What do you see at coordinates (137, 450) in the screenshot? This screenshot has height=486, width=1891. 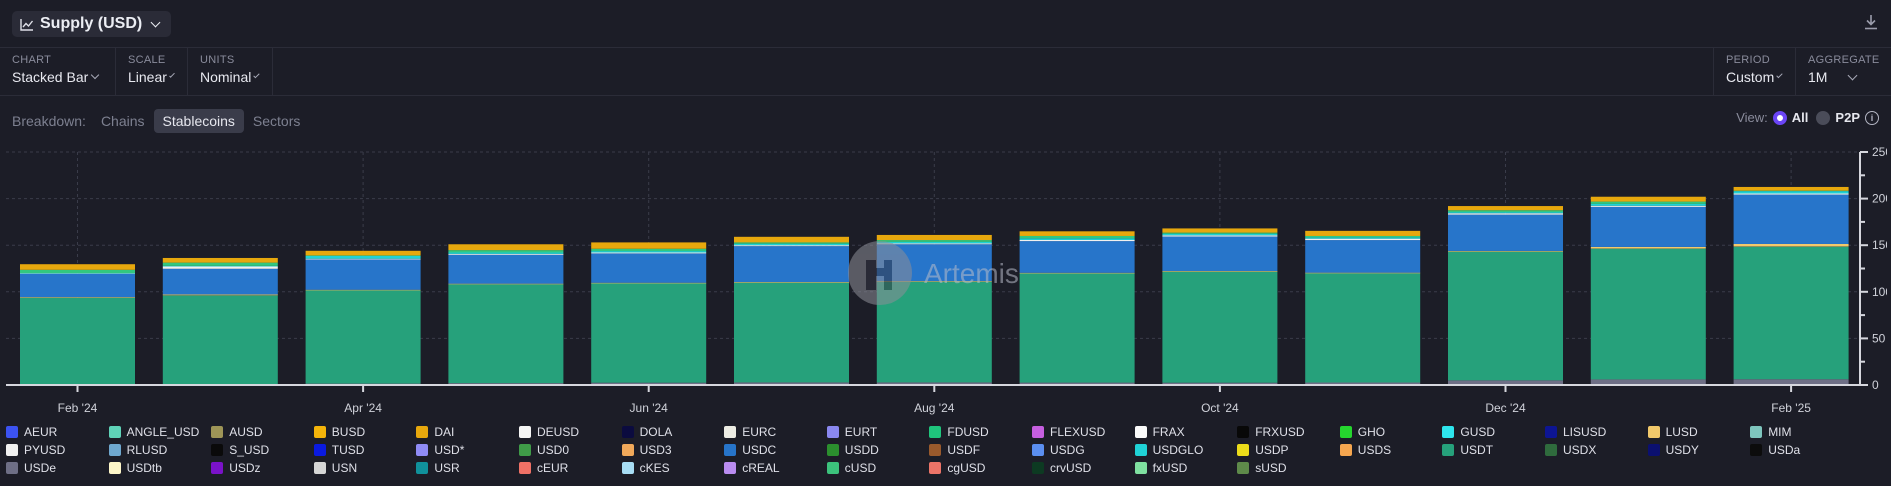 I see `legend-item: RLUSD` at bounding box center [137, 450].